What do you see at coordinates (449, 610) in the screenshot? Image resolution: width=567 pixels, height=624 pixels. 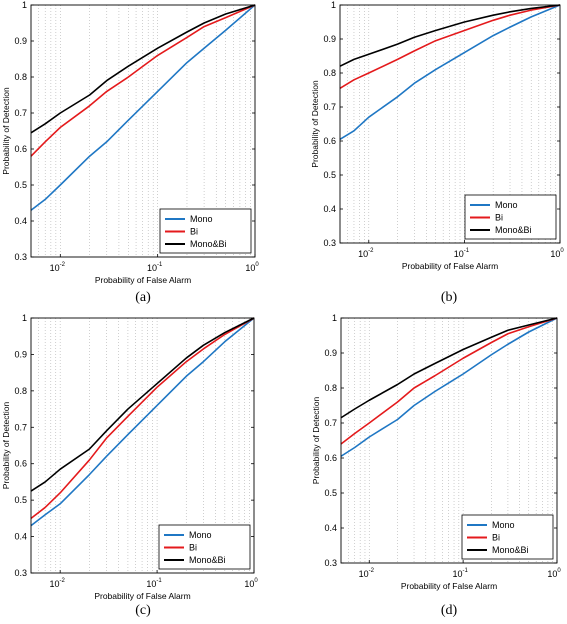 I see `panel-caption: (d)` at bounding box center [449, 610].